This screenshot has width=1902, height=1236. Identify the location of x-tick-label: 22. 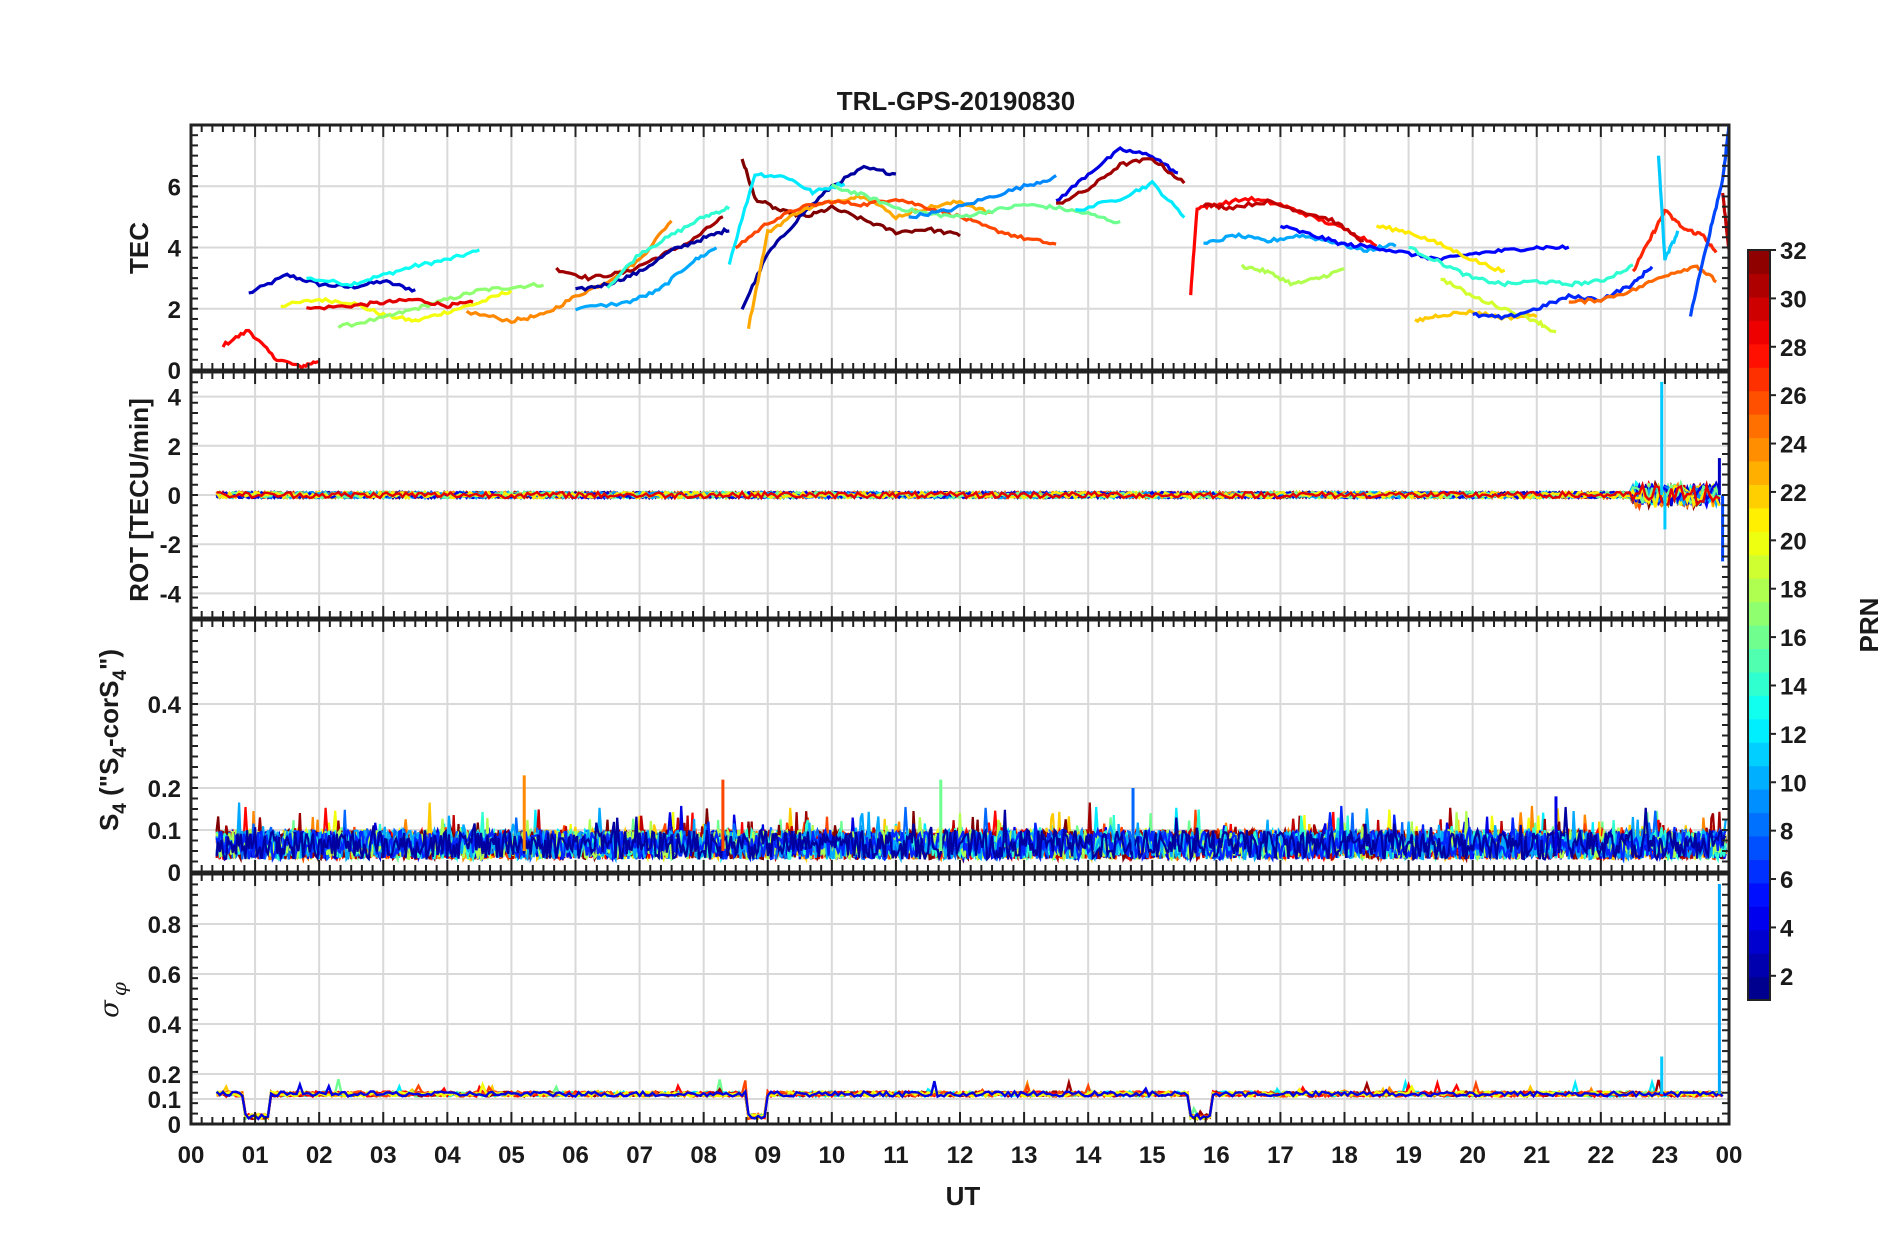
(1600, 1155).